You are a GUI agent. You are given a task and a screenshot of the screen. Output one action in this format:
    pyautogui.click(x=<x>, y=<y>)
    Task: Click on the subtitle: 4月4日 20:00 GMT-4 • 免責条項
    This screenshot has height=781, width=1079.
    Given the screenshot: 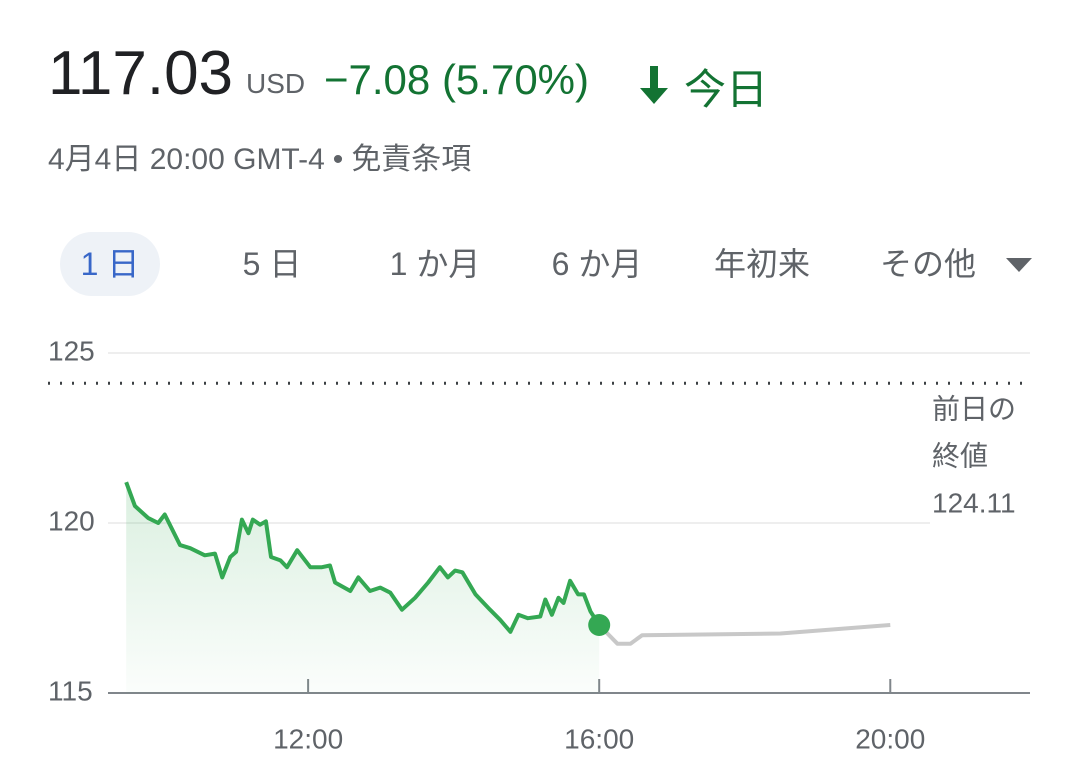 What is the action you would take?
    pyautogui.click(x=263, y=156)
    